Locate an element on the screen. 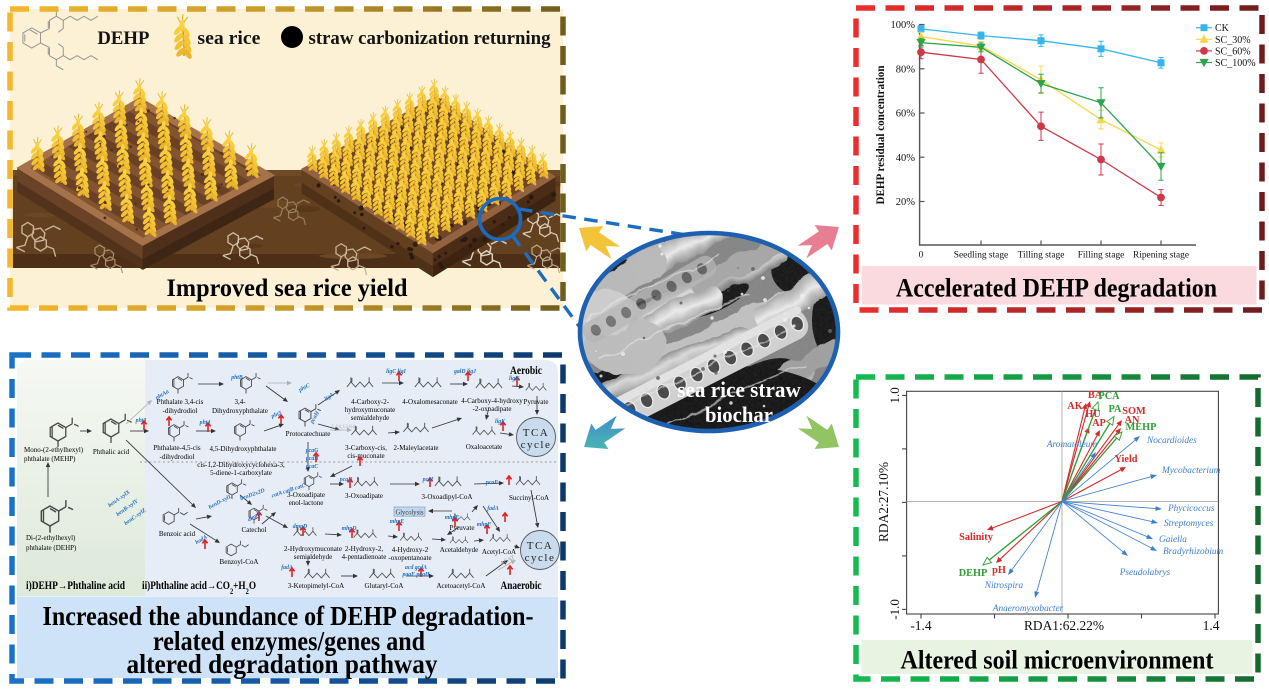 This screenshot has height=698, width=1269. svg-text: Glutaryl-CoA is located at coordinates (384, 586).